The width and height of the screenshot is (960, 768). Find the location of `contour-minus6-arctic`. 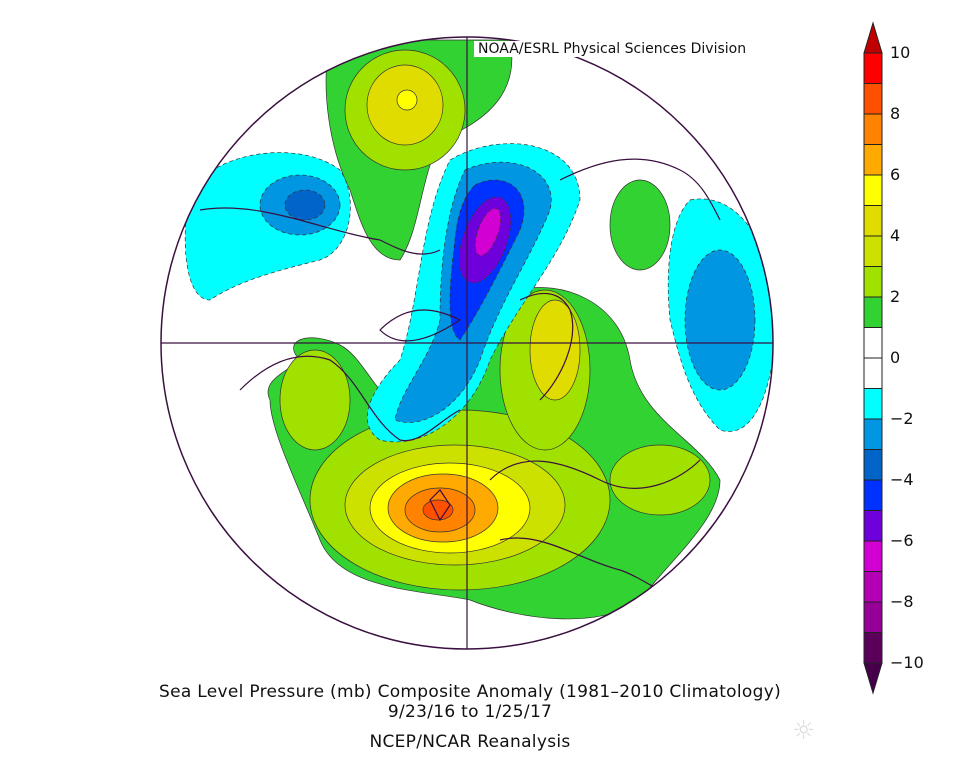

contour-minus6-arctic is located at coordinates (488, 232).